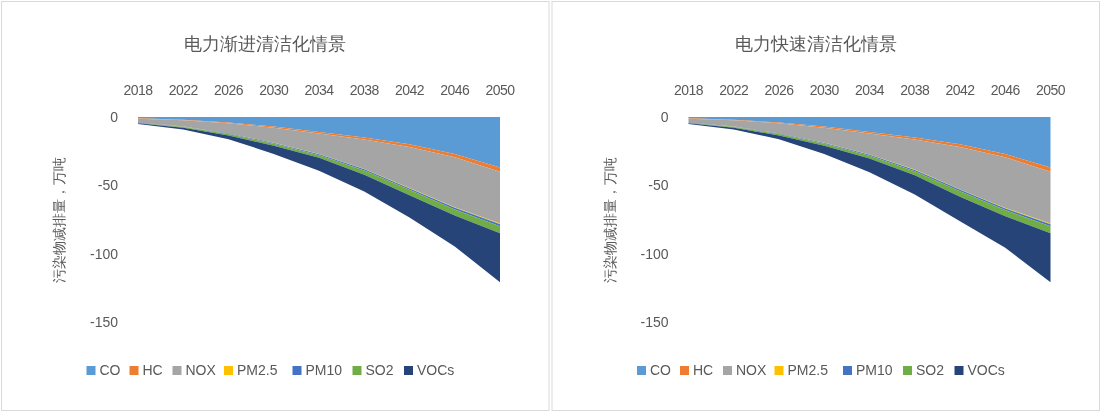 The height and width of the screenshot is (412, 1101). Describe the element at coordinates (815, 44) in the screenshot. I see `chart-title: 电力快速清洁化情景` at that location.